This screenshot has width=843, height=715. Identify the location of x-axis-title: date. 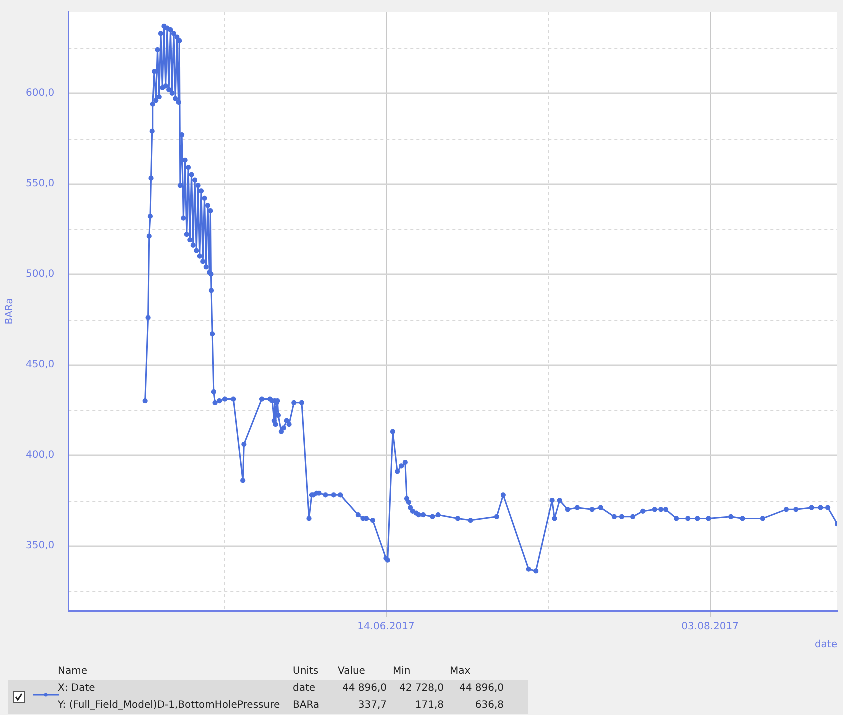
(826, 645).